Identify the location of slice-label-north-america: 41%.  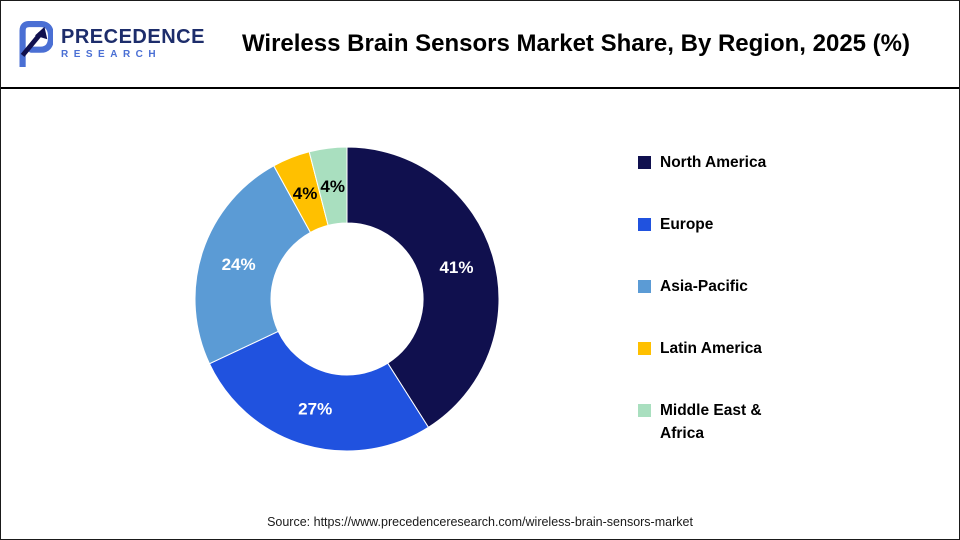
(456, 267).